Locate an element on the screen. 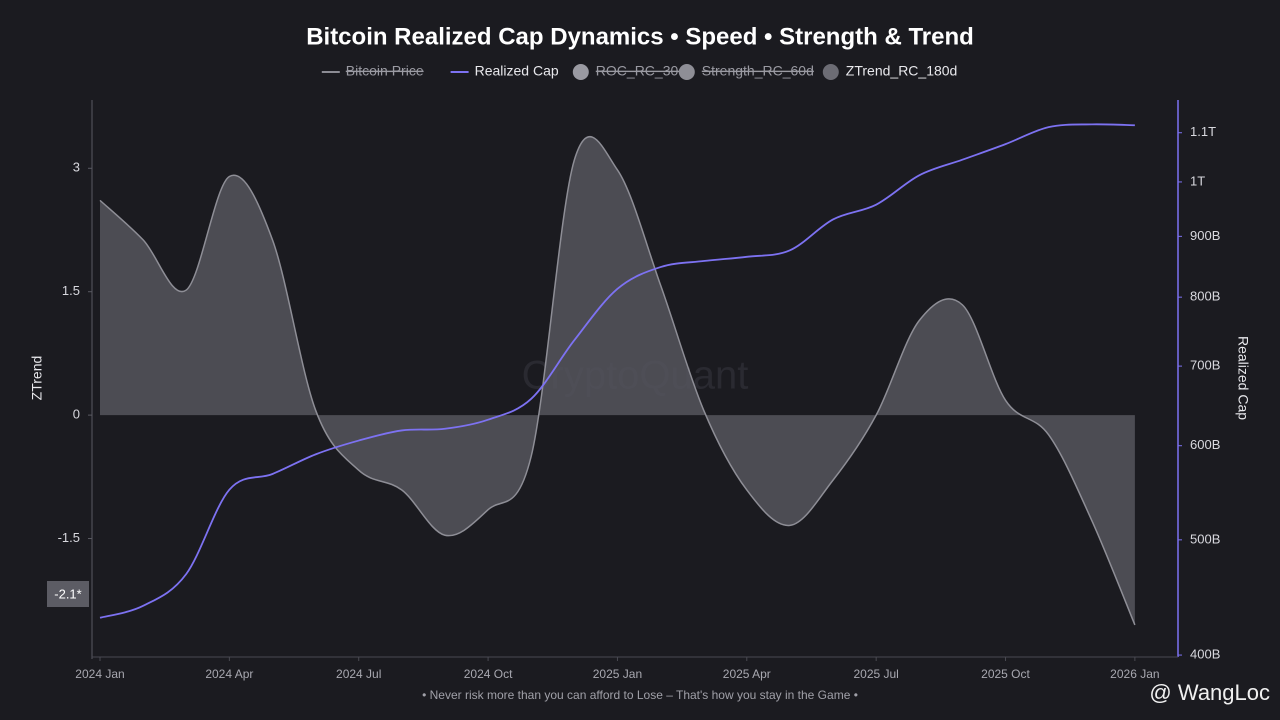  legend-label: ROC_RC_30d is located at coordinates (641, 71).